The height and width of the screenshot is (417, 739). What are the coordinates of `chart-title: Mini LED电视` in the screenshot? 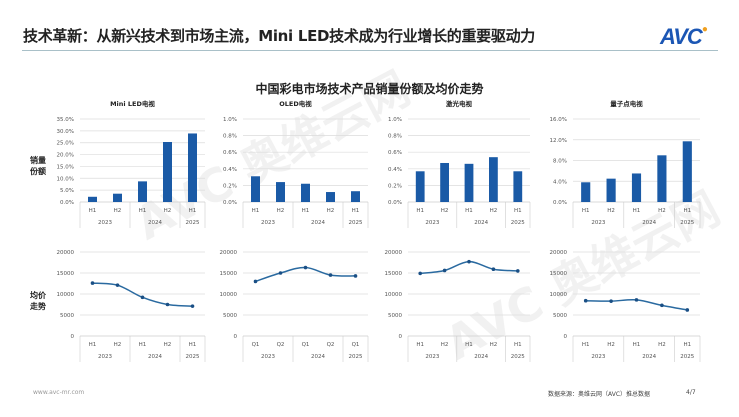 It's located at (132, 103).